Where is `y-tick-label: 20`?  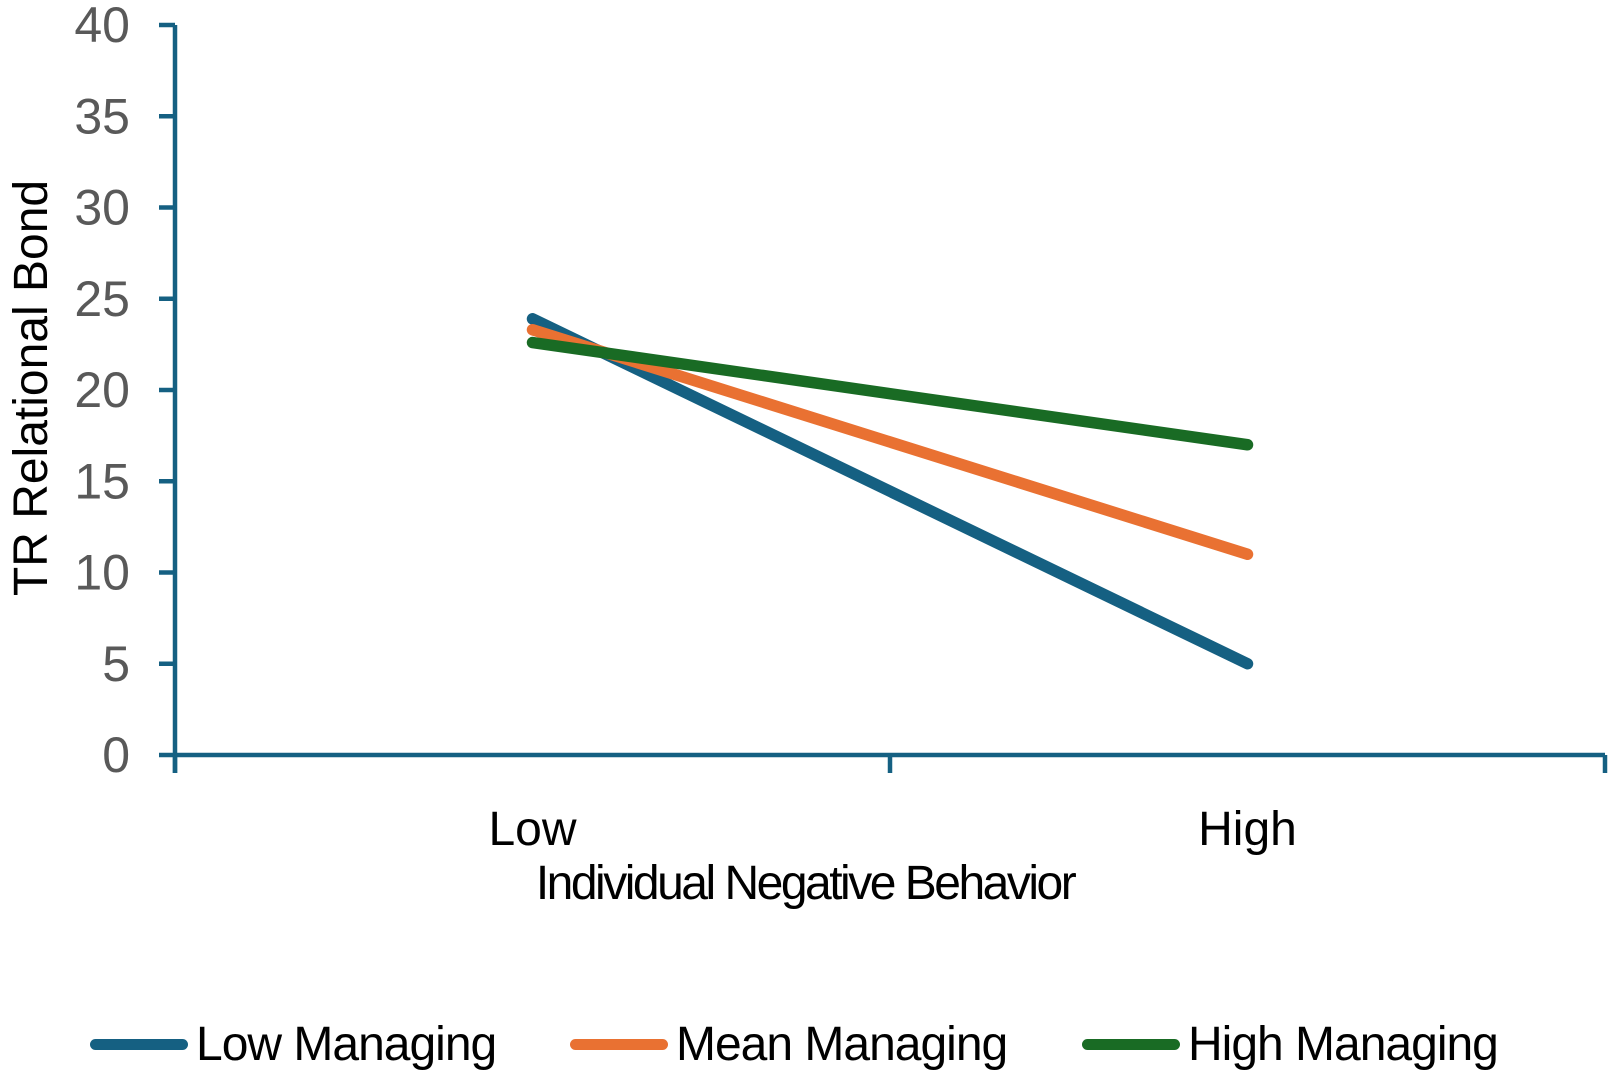 y-tick-label: 20 is located at coordinates (102, 390).